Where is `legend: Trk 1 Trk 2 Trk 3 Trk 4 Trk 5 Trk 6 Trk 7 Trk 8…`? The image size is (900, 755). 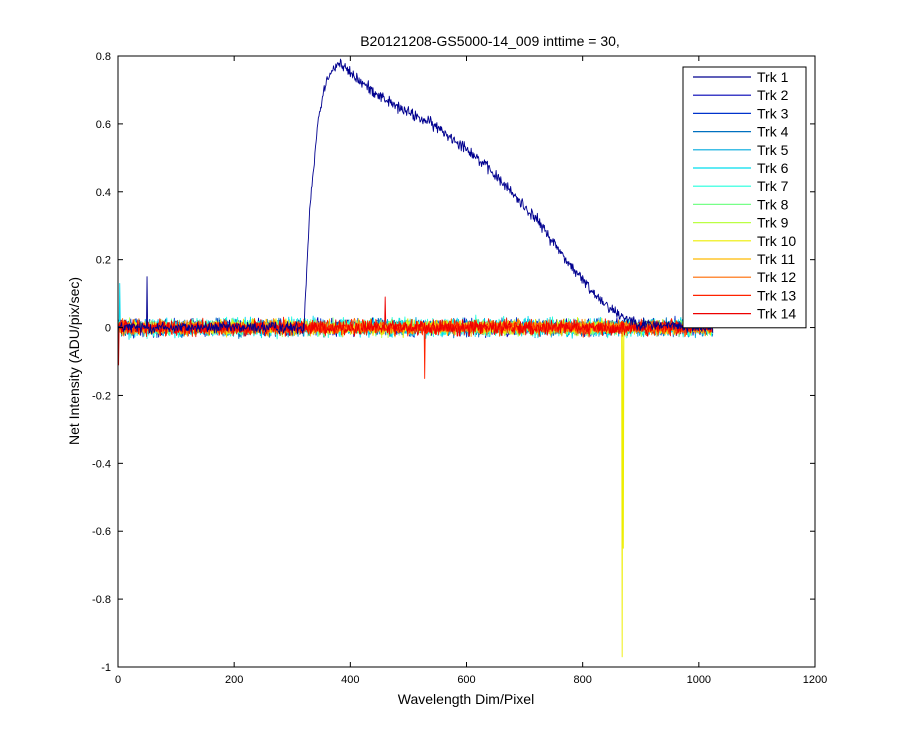
legend: Trk 1 Trk 2 Trk 3 Trk 4 Trk 5 Trk 6 Trk 7 Trk 8… is located at coordinates (744, 197).